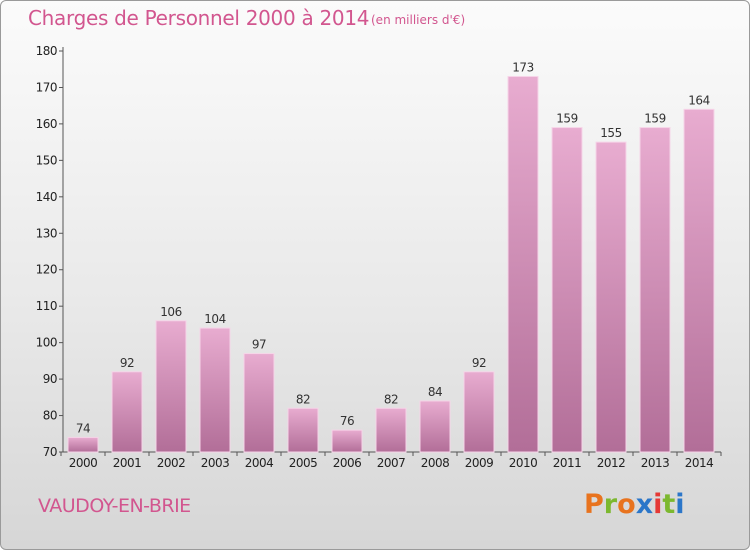 The width and height of the screenshot is (750, 550). What do you see at coordinates (303, 463) in the screenshot?
I see `x-tick-label-2005: 2005` at bounding box center [303, 463].